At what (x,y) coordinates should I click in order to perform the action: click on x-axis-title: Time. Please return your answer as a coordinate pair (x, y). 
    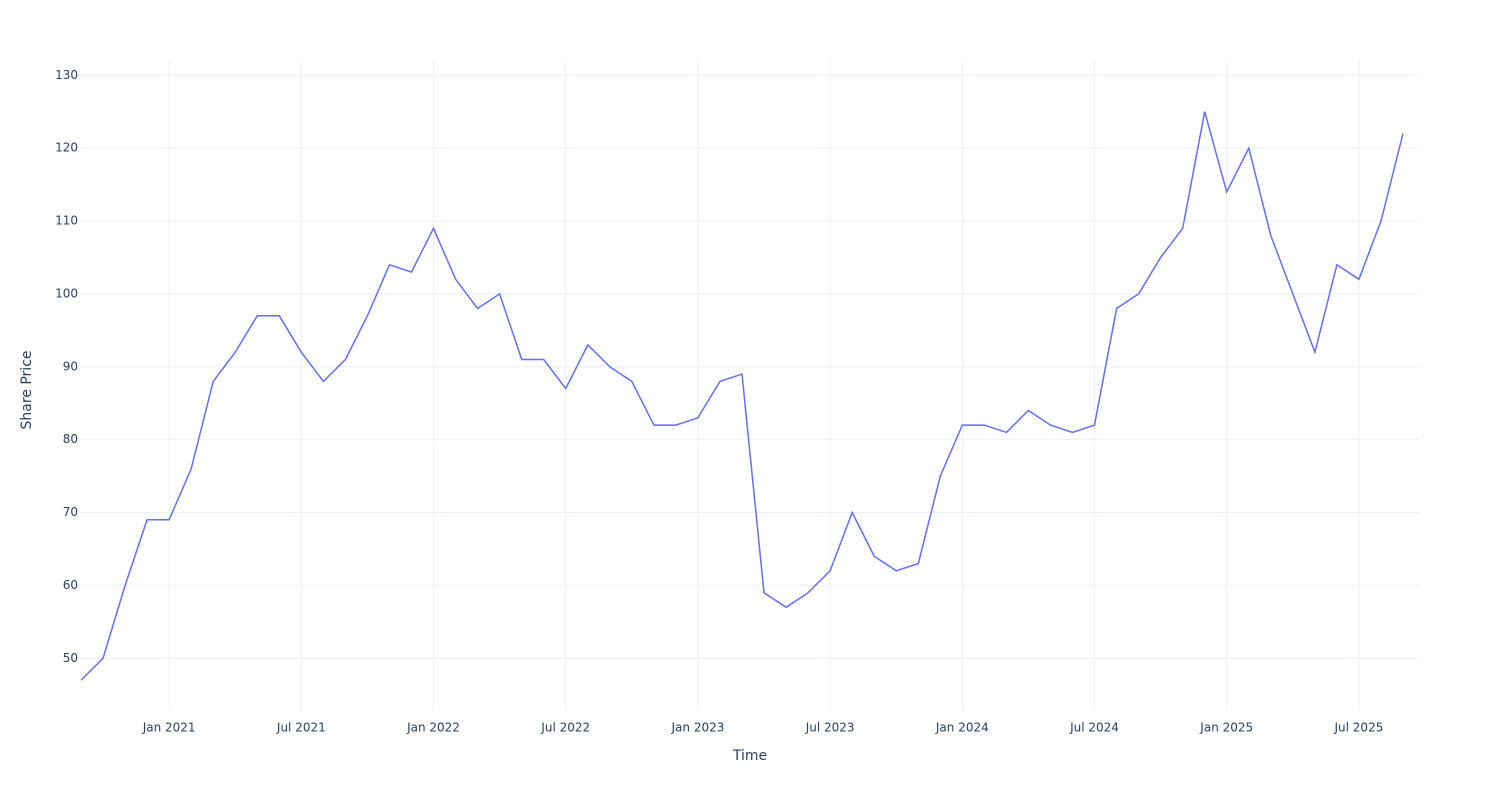
    Looking at the image, I should click on (749, 756).